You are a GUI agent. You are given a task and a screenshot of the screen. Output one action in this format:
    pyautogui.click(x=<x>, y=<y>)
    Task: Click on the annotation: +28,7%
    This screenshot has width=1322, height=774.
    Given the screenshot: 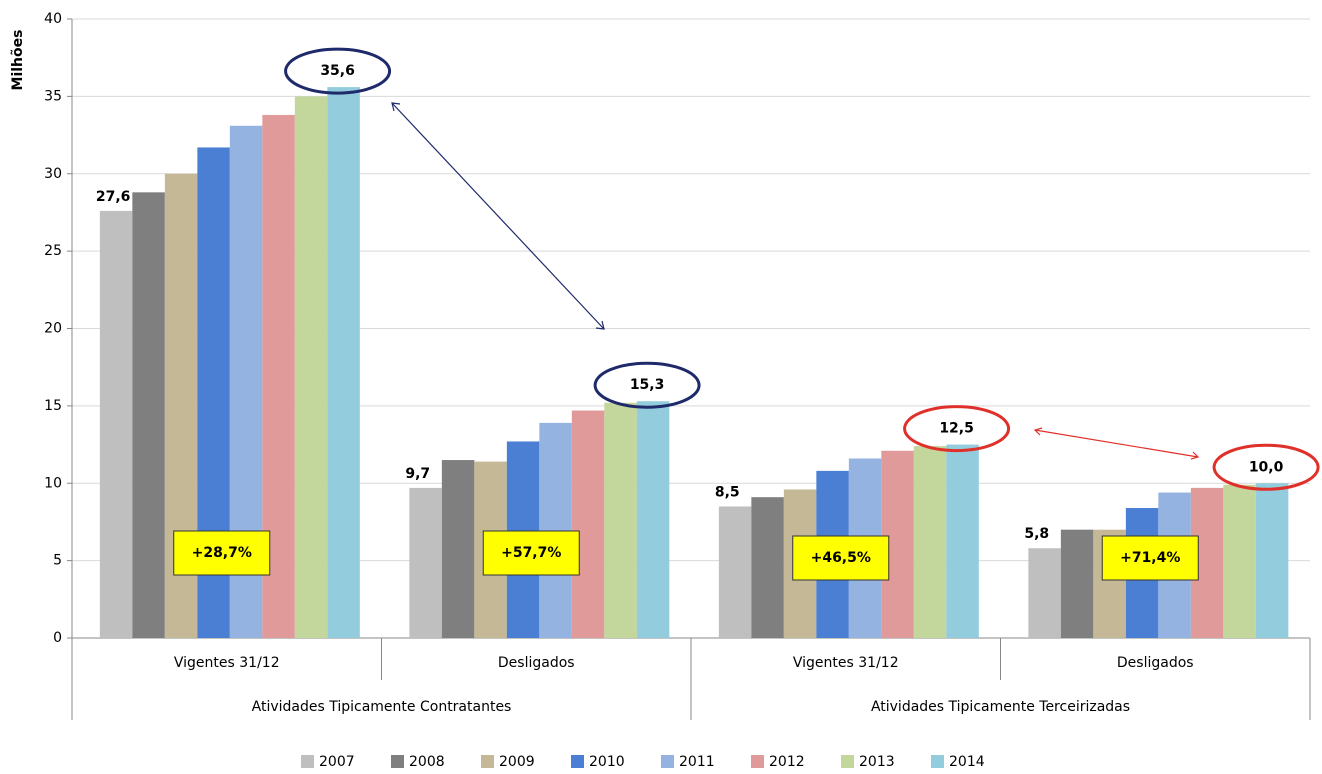 What is the action you would take?
    pyautogui.click(x=222, y=553)
    